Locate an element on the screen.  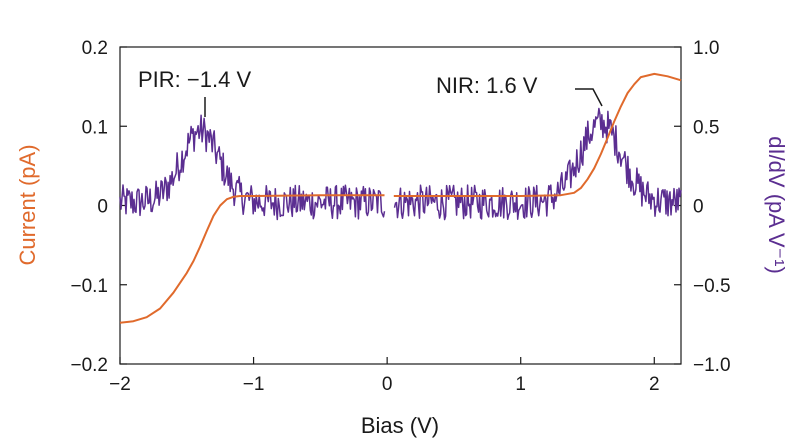
x-tick-label: −2 is located at coordinates (120, 384).